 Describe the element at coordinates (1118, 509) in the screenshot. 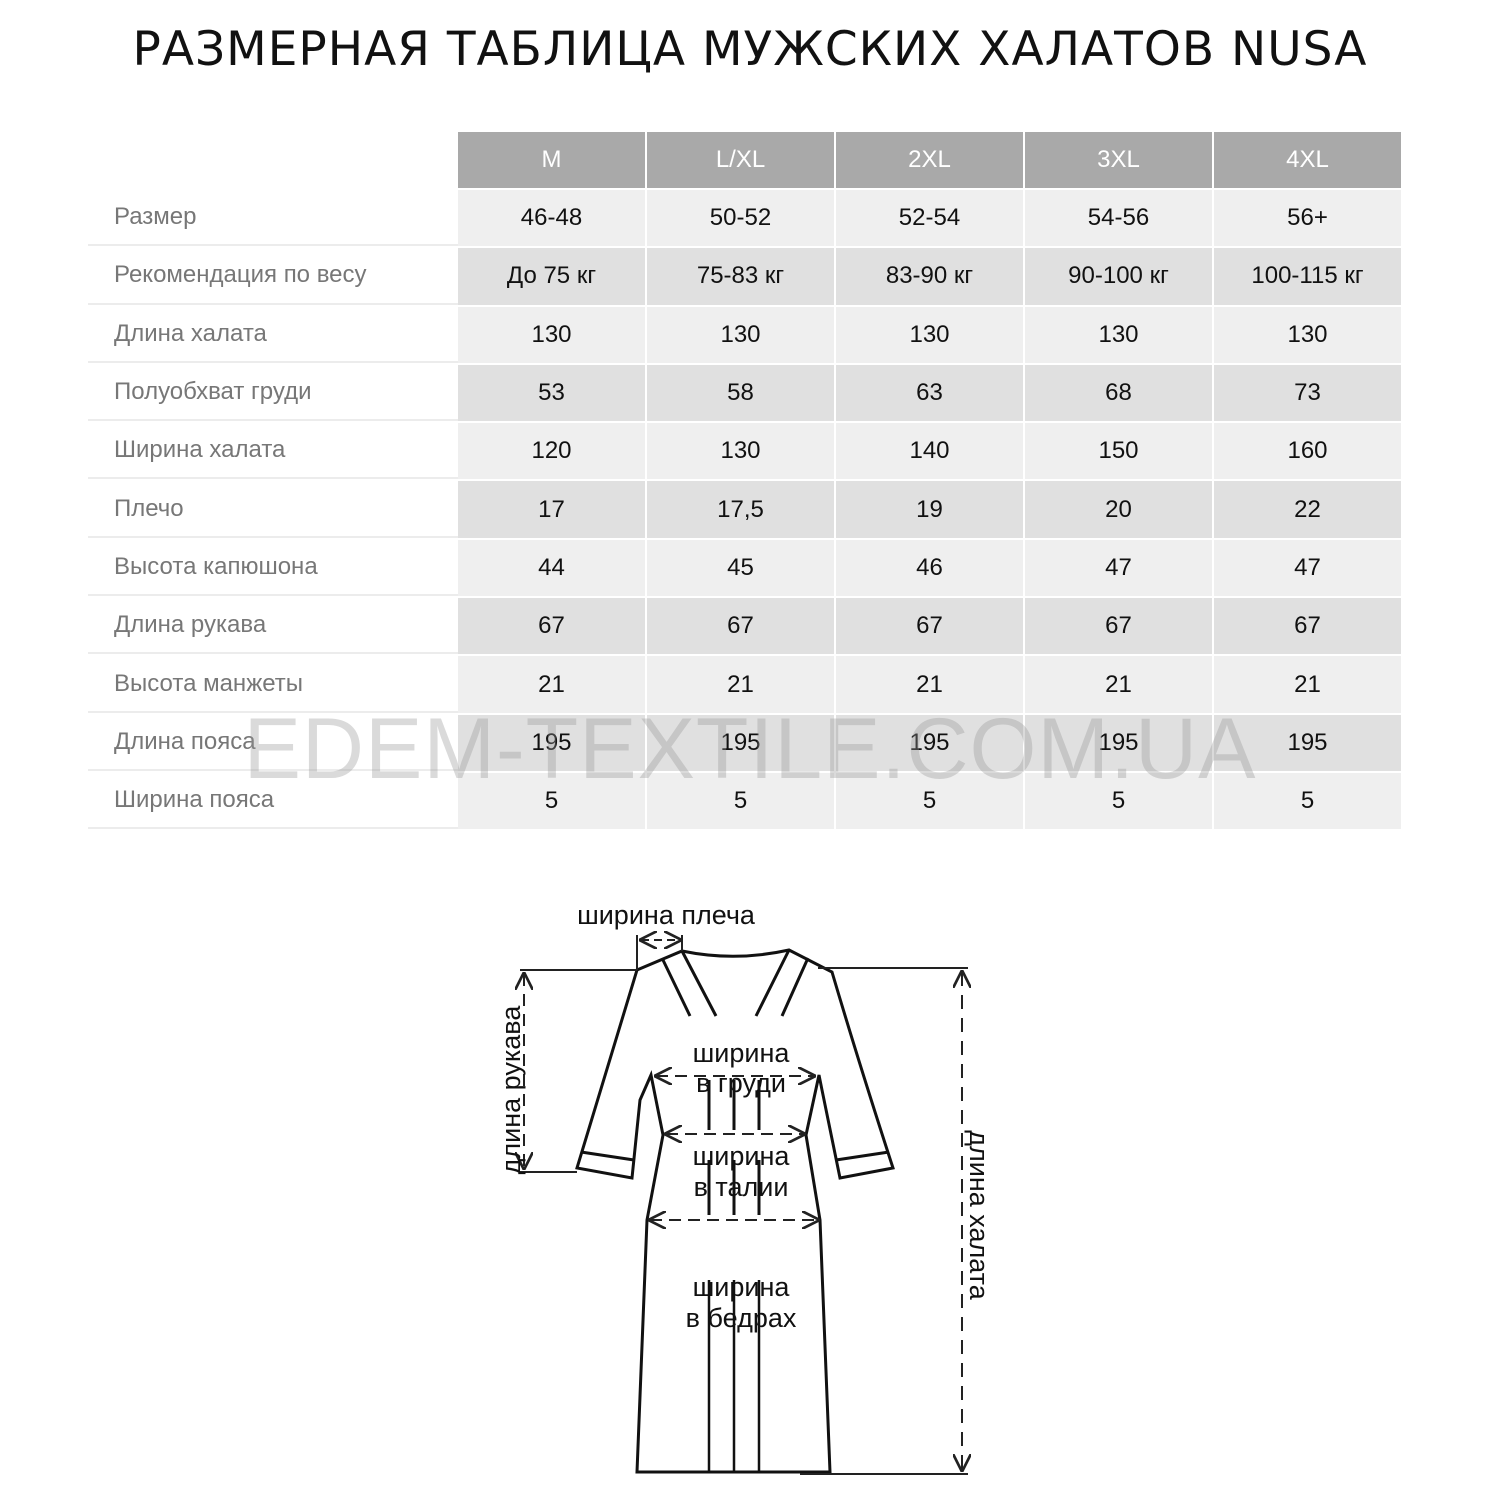

I see `table-cell: 20` at that location.